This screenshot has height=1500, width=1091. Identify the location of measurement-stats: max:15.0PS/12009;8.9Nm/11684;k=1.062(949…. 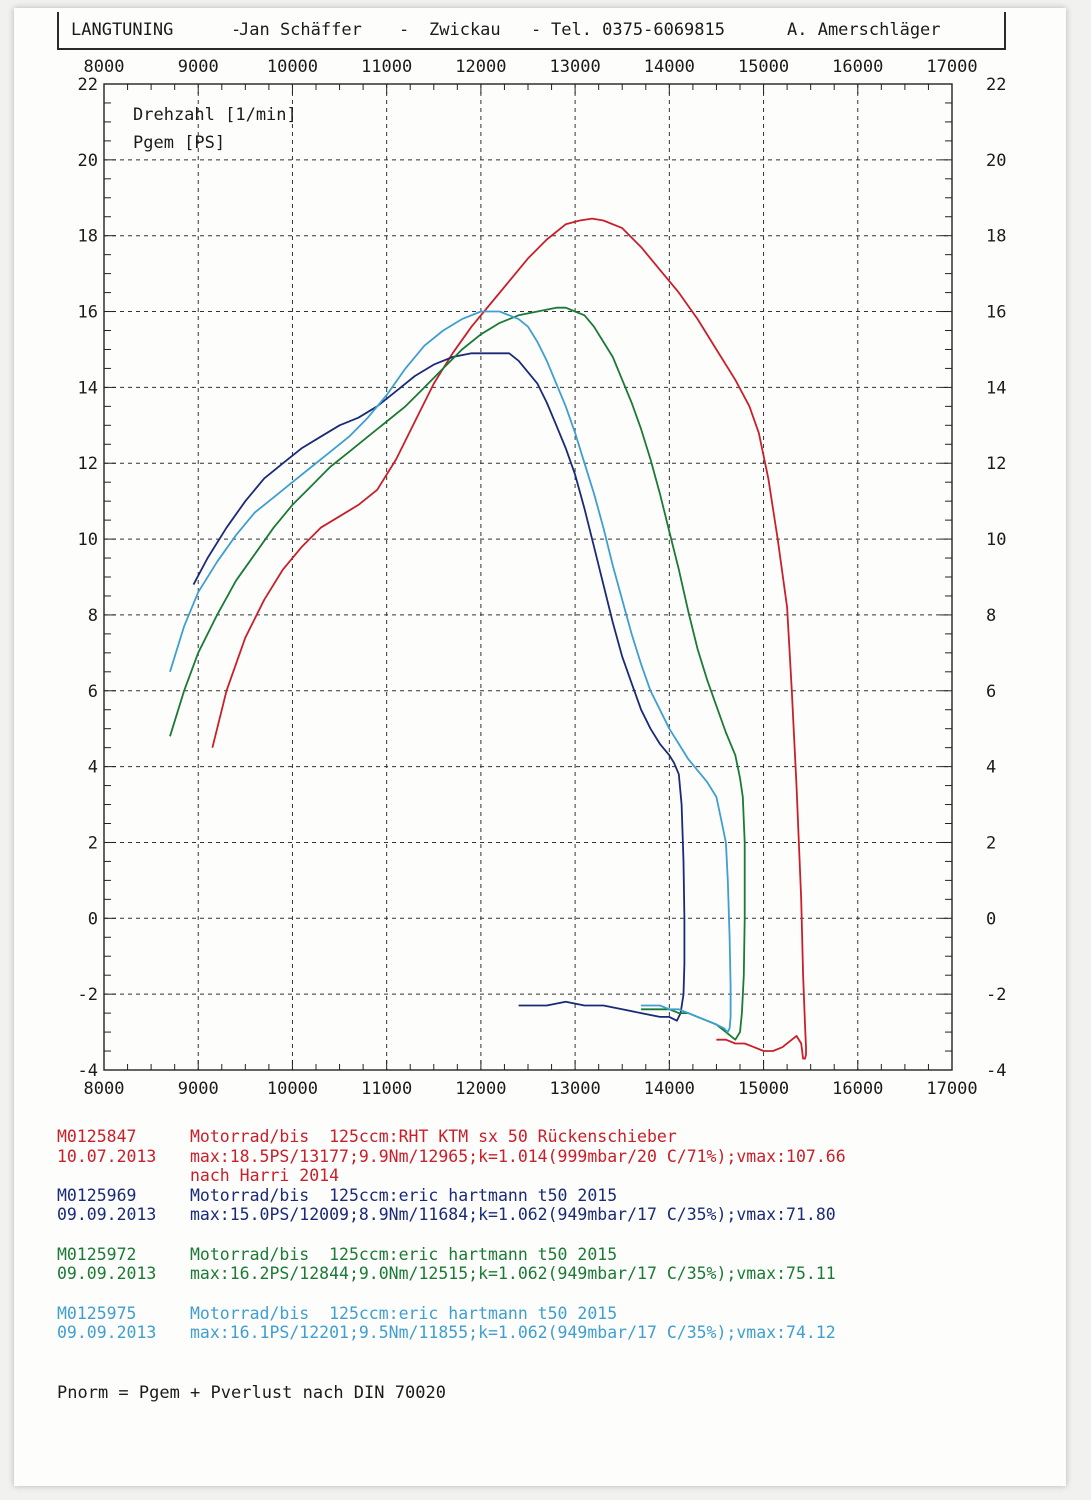
(513, 1214).